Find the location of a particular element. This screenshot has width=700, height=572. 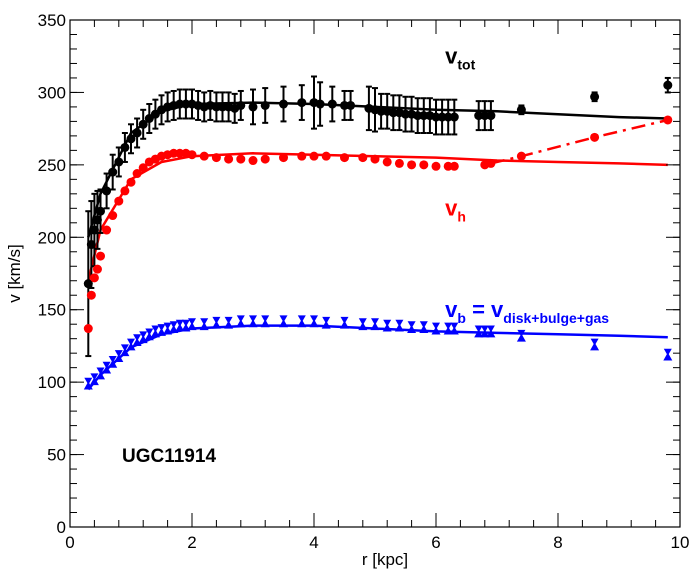

y-tick-label: 250 is located at coordinates (52, 165).